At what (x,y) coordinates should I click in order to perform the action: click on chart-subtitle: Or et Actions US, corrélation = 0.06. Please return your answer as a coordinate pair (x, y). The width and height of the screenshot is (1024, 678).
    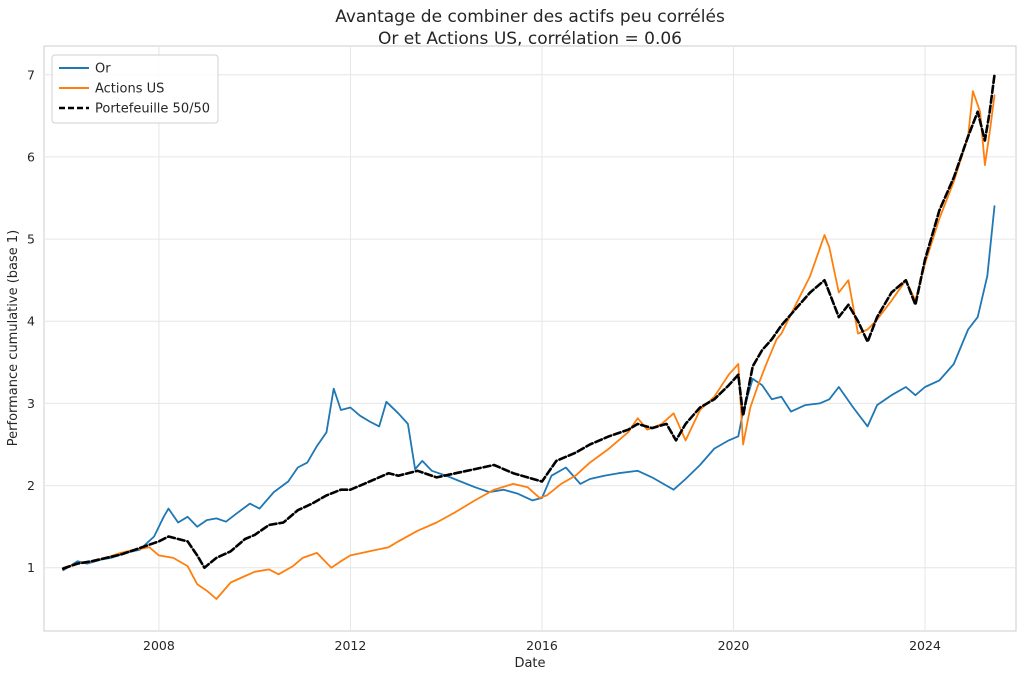
    Looking at the image, I should click on (530, 39).